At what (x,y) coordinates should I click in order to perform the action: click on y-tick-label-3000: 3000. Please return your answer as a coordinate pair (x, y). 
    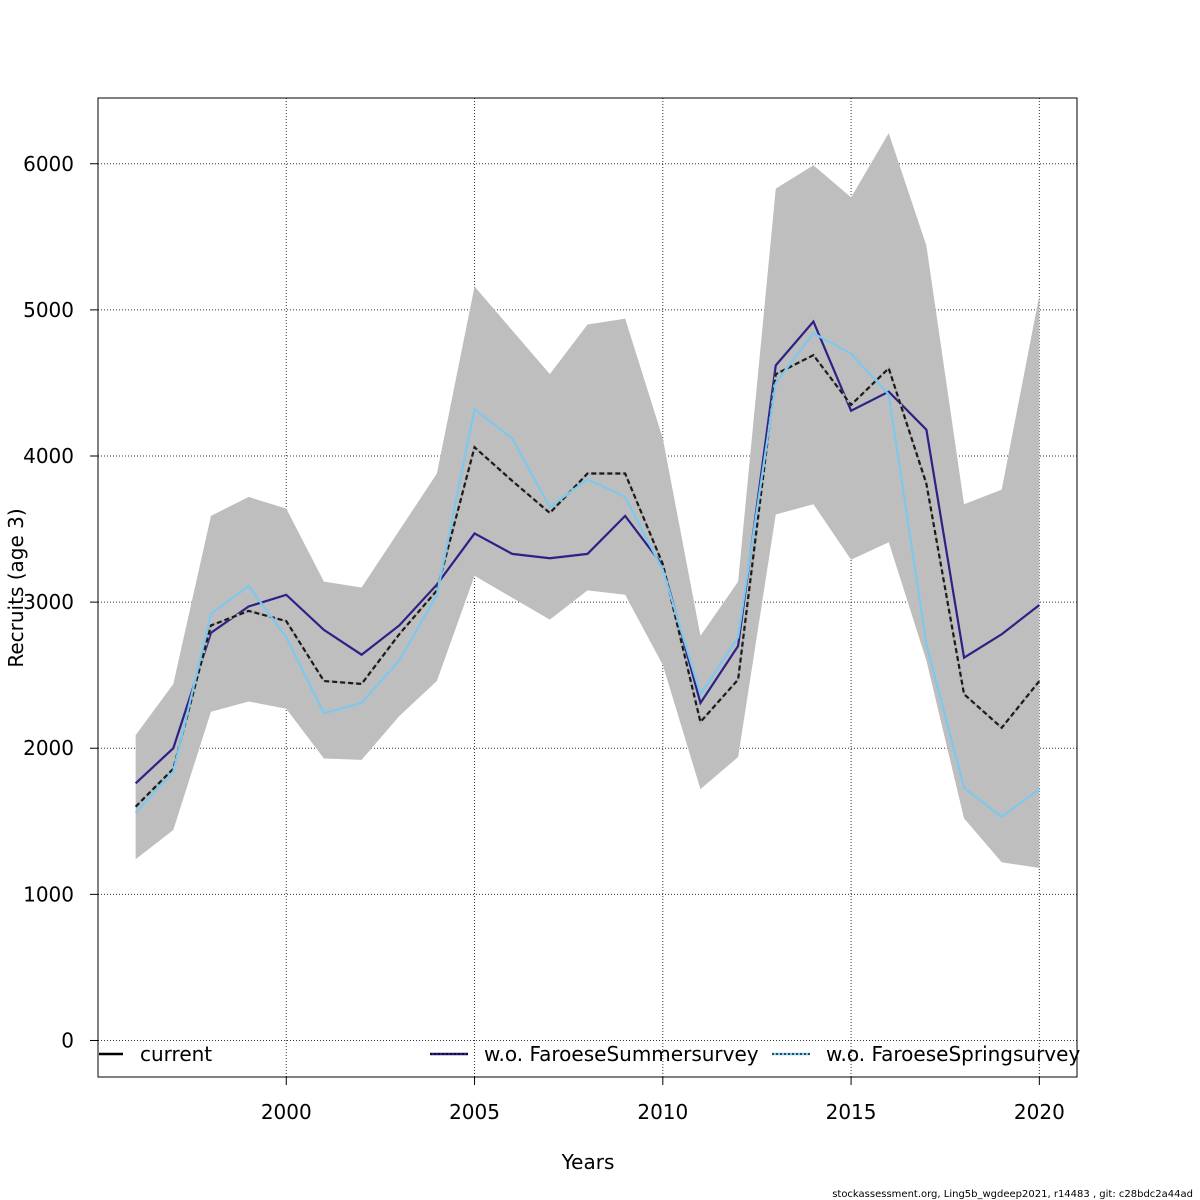
    Looking at the image, I should click on (48, 602).